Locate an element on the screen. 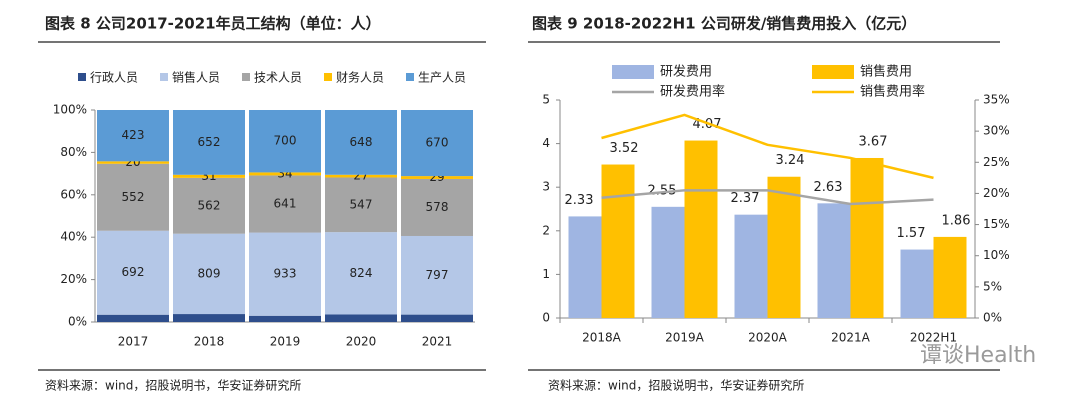 The height and width of the screenshot is (407, 1080). y-tick-label: 0 is located at coordinates (546, 318).